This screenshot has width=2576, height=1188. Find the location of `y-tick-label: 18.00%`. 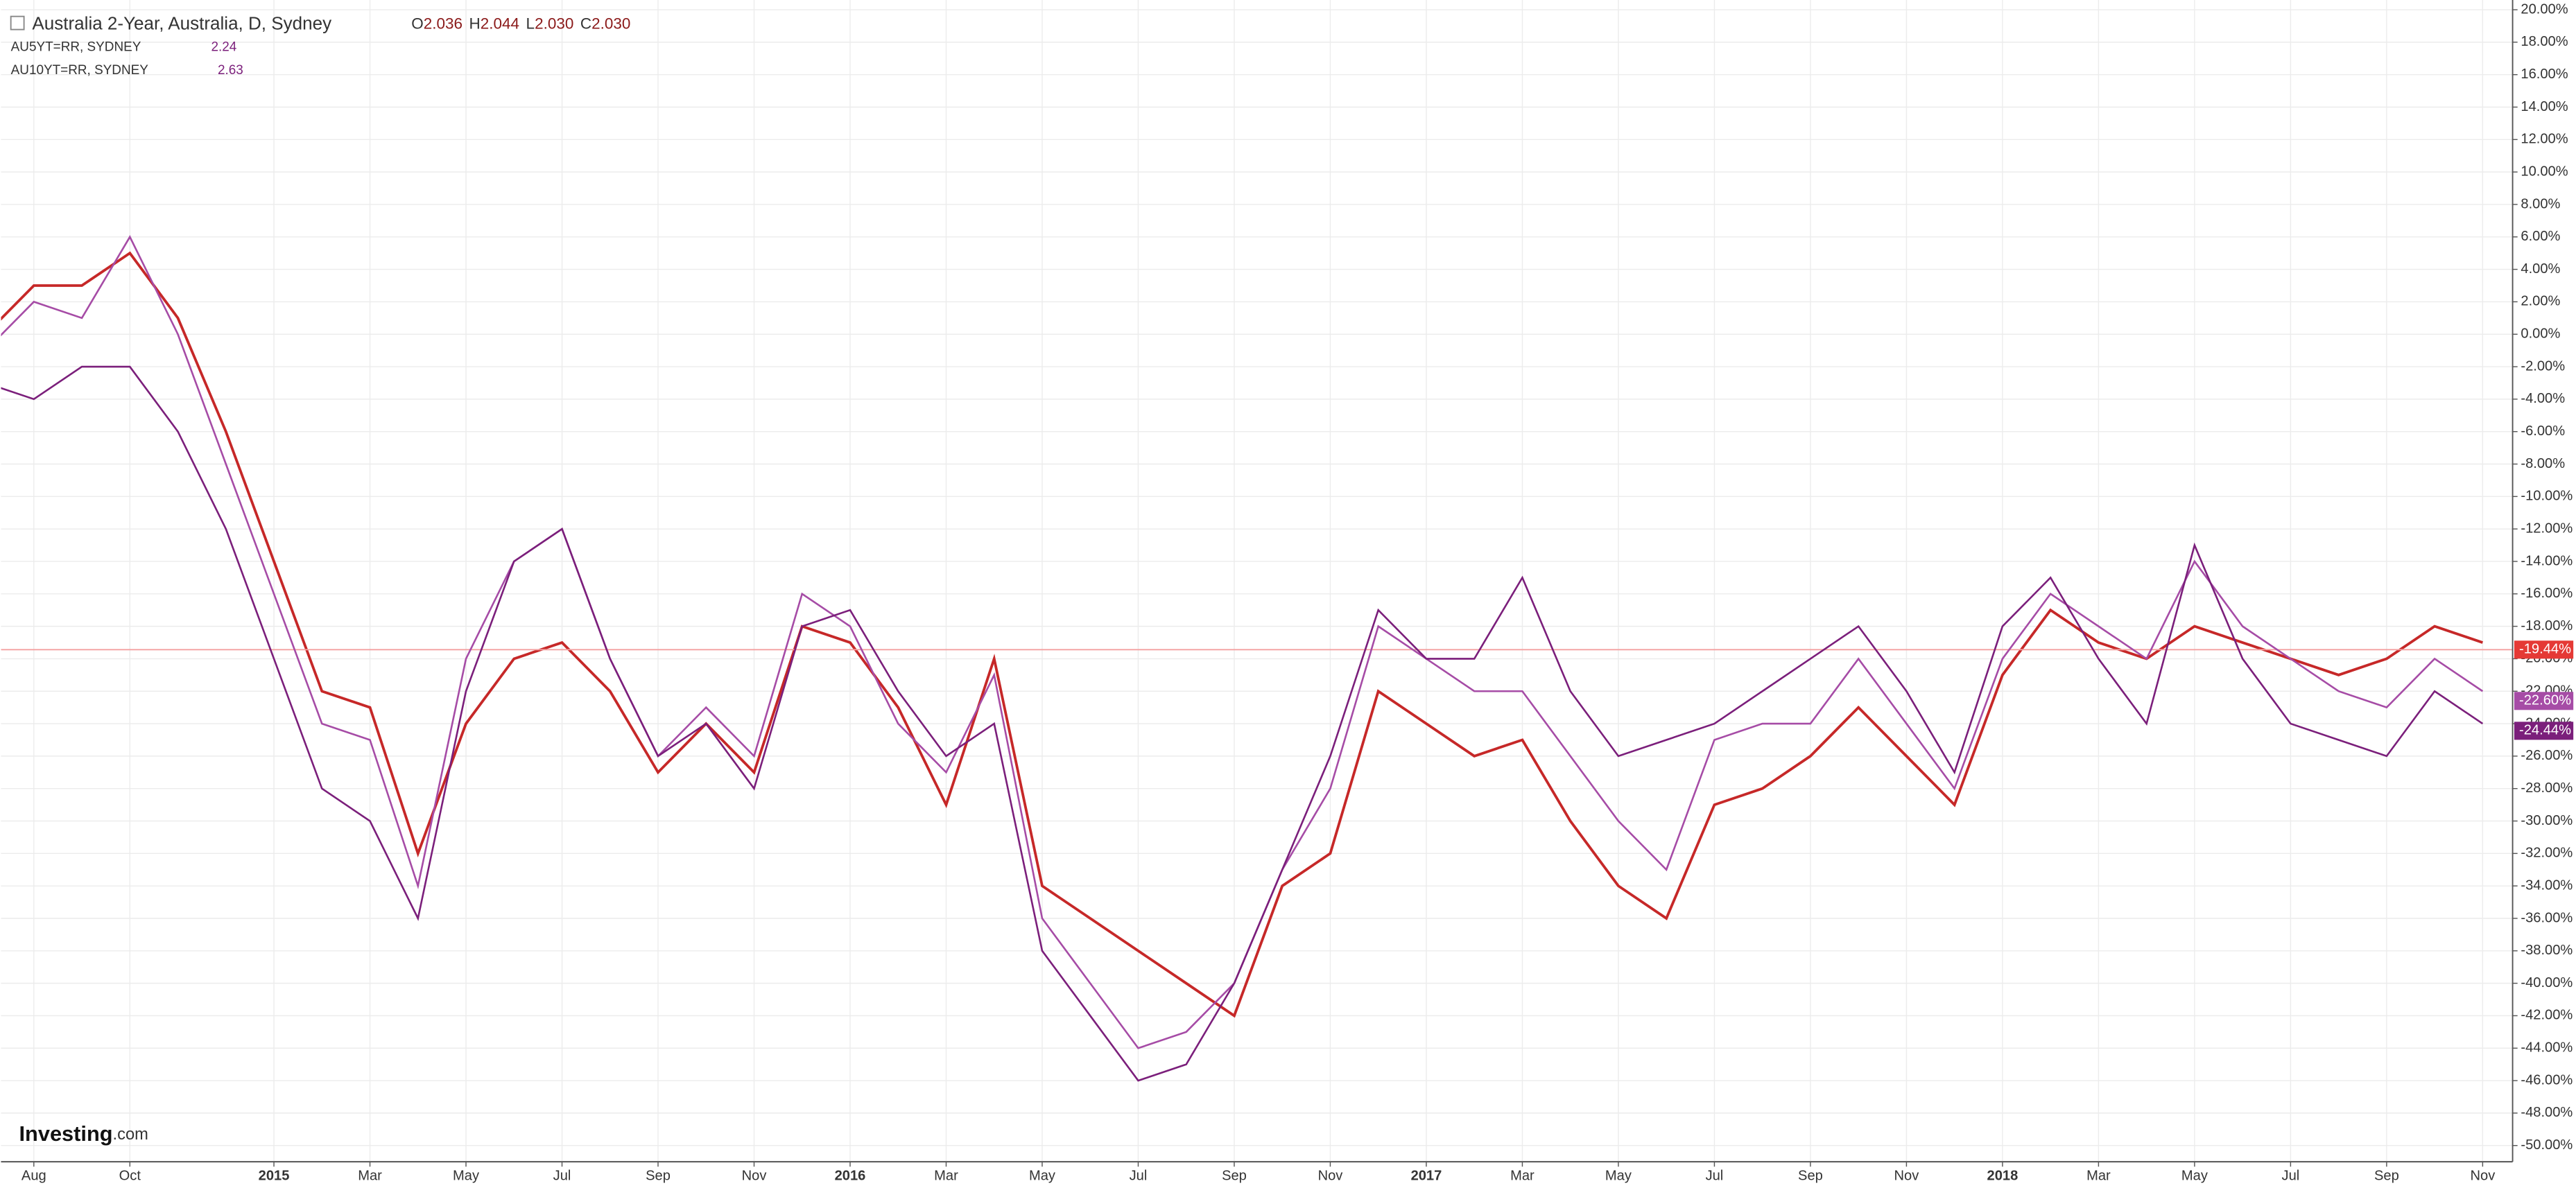

y-tick-label: 18.00% is located at coordinates (2544, 41).